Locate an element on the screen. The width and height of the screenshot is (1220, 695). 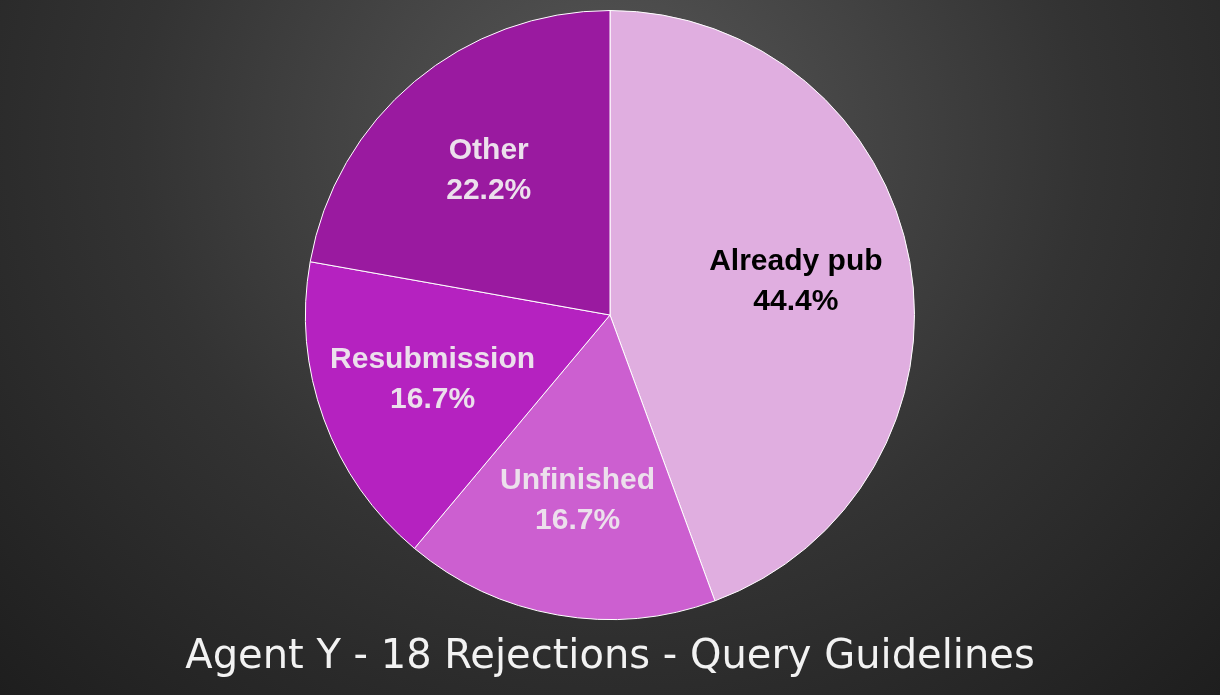
data-label: 44.4% is located at coordinates (796, 300).